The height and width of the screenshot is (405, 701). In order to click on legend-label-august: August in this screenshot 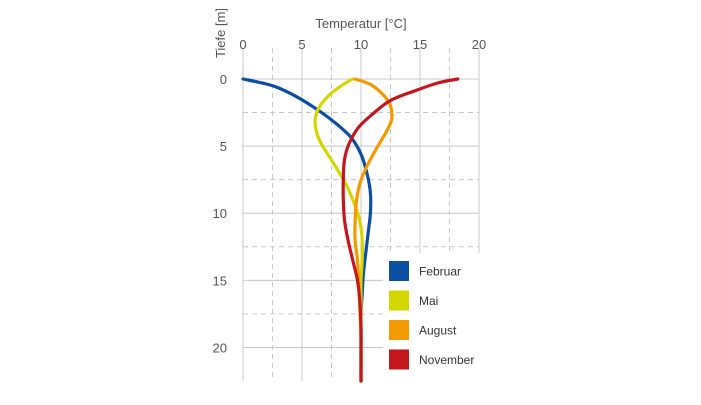, I will do `click(438, 331)`.